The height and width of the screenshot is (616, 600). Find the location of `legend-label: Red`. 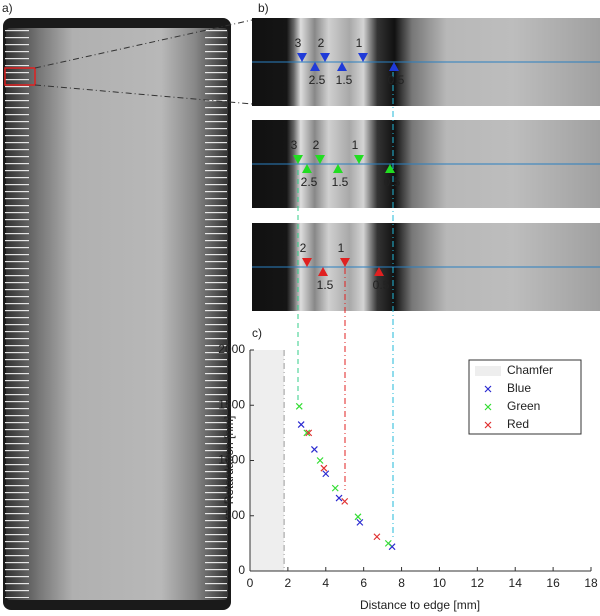

legend-label: Red is located at coordinates (518, 424).